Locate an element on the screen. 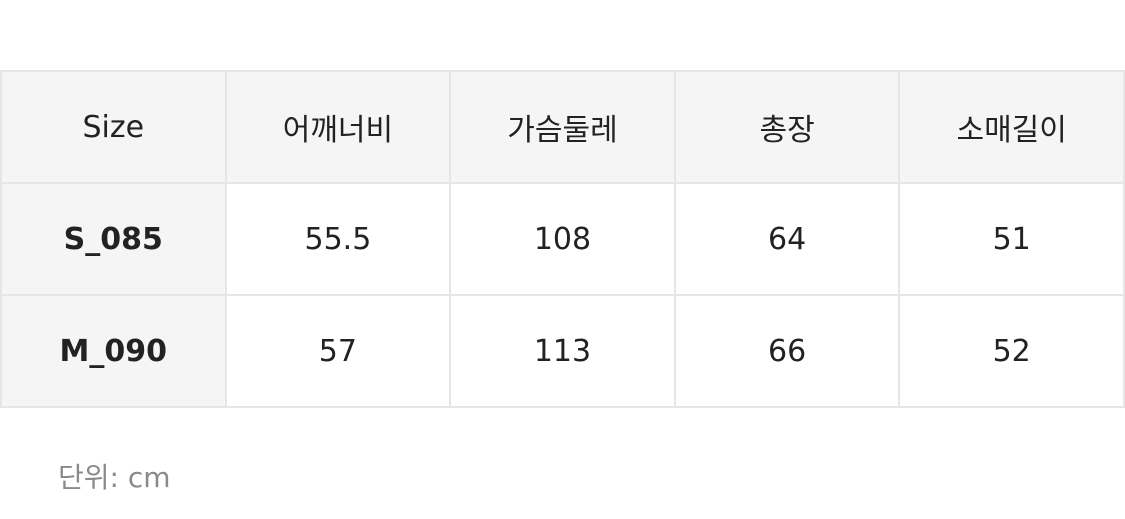  table-cell: 108 is located at coordinates (562, 239).